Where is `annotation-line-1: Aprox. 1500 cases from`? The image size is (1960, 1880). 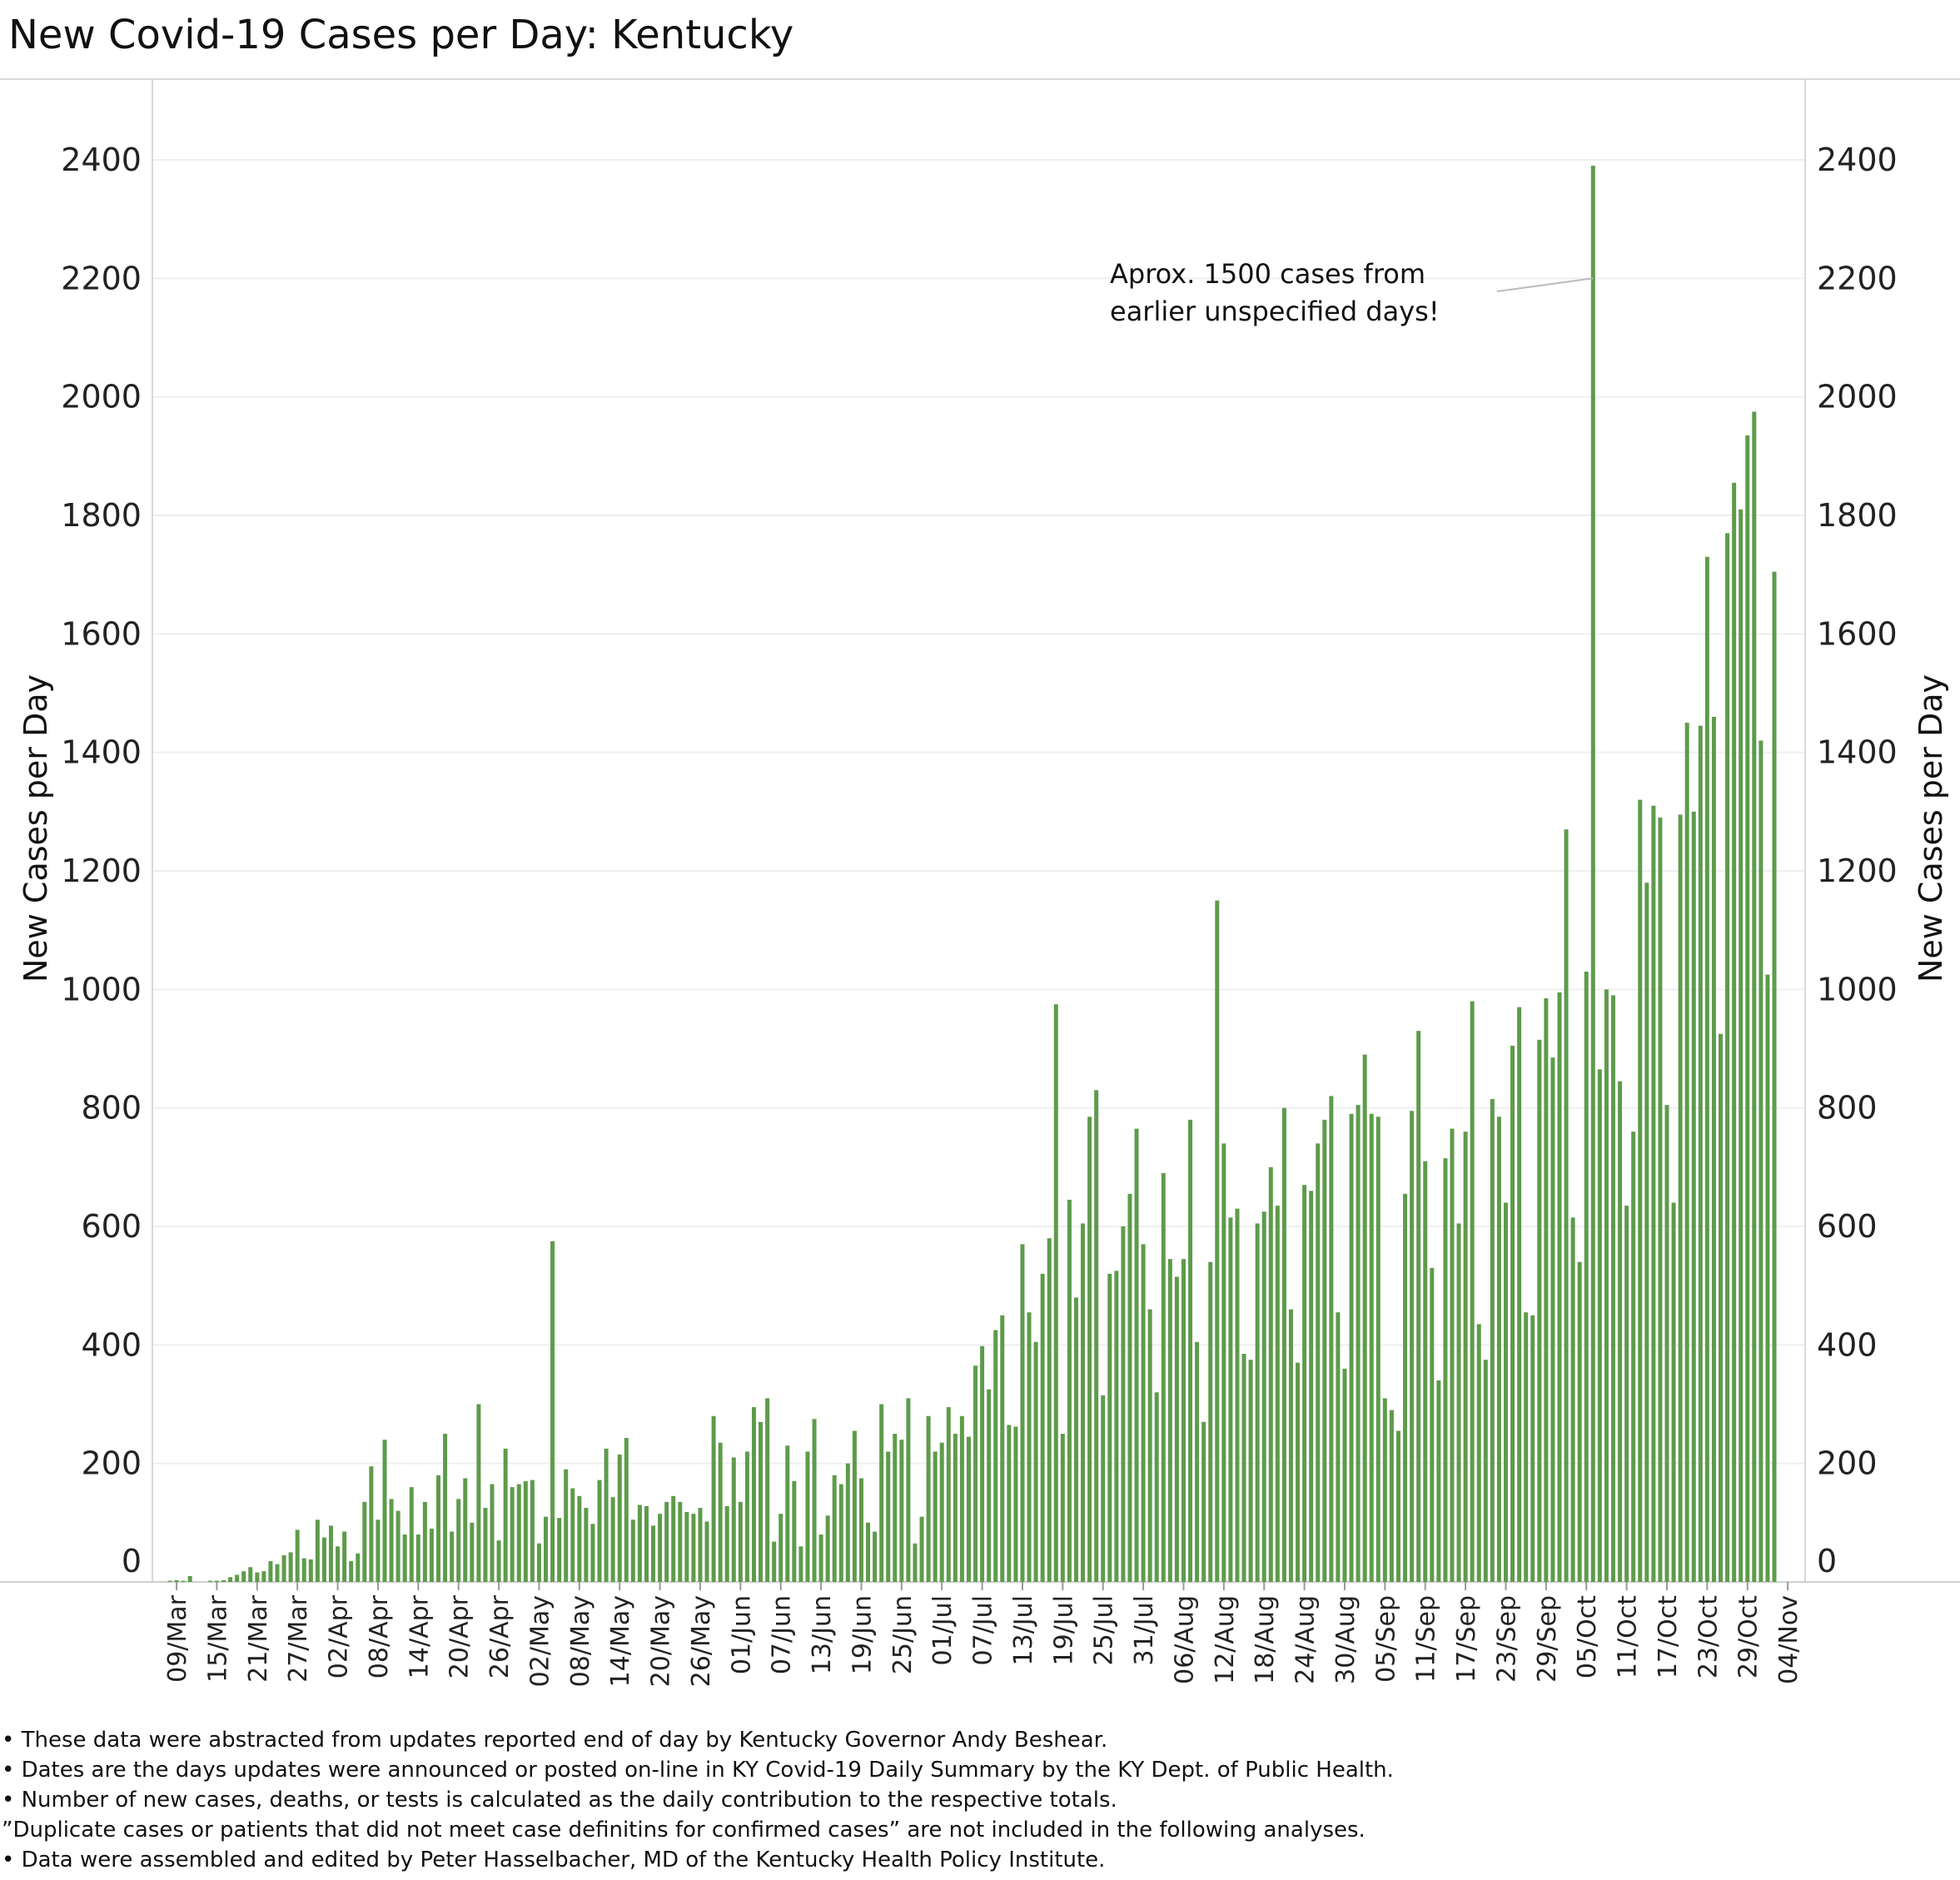 annotation-line-1: Aprox. 1500 cases from is located at coordinates (1267, 274).